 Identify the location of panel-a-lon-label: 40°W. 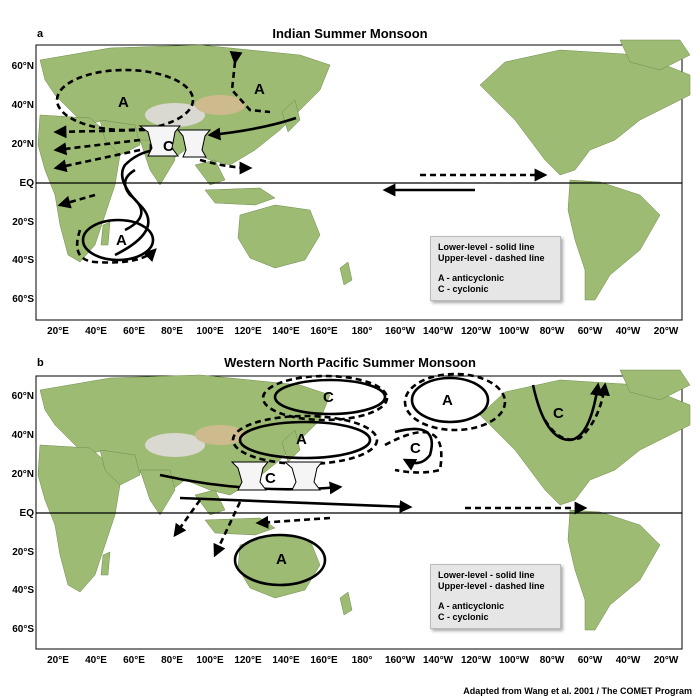
(628, 331).